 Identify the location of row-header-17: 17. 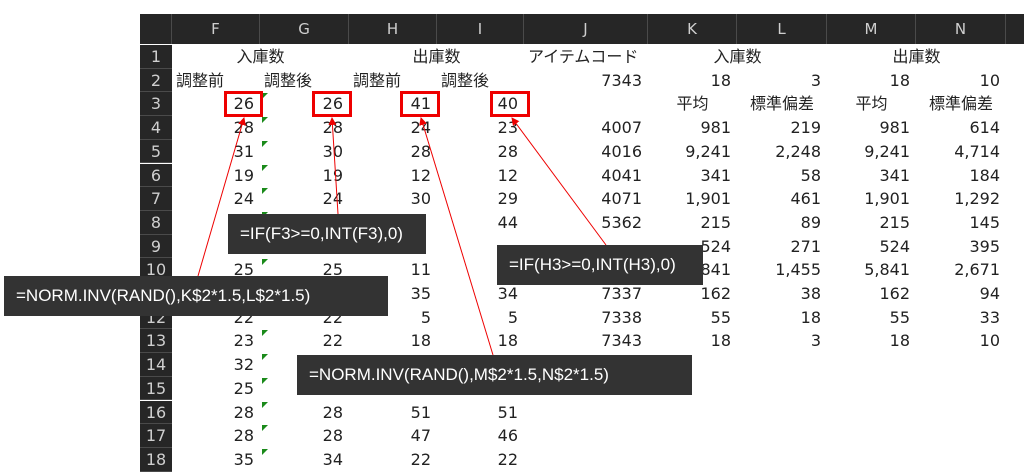
(156, 436).